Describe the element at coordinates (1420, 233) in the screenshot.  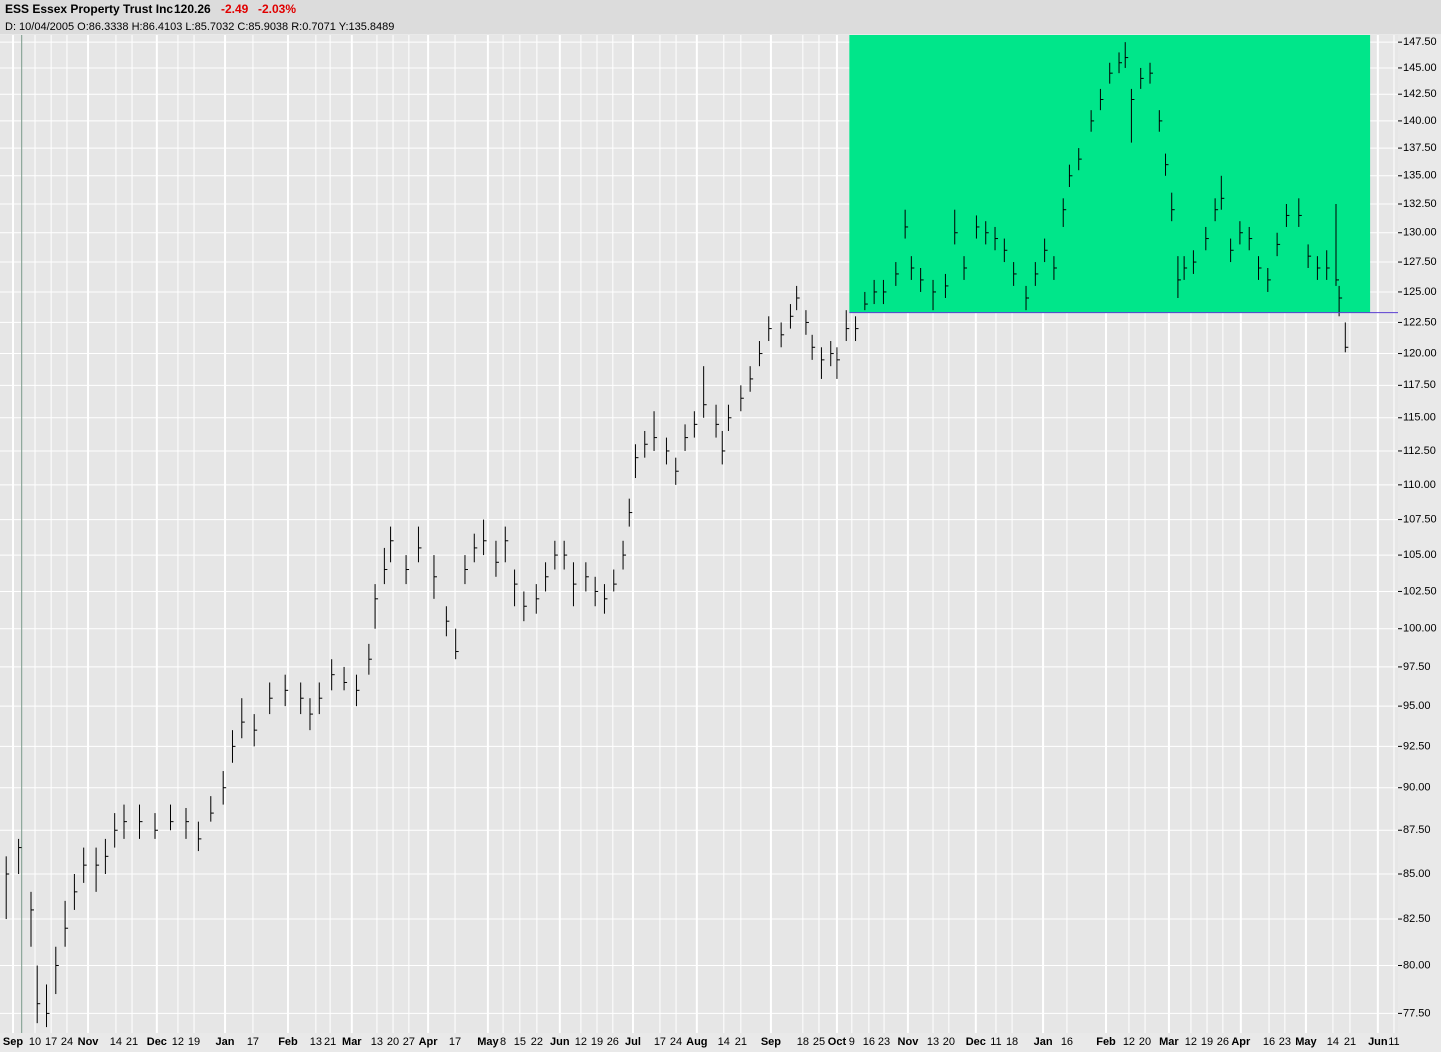
I see `y-tick-label: 130.00` at that location.